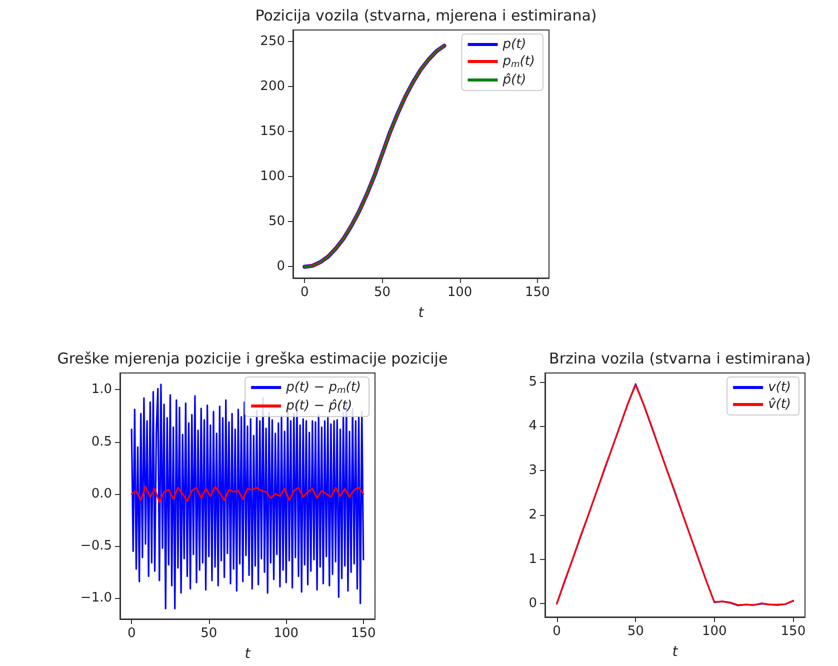  I want to click on y-tick-label: 0.0, so click(101, 494).